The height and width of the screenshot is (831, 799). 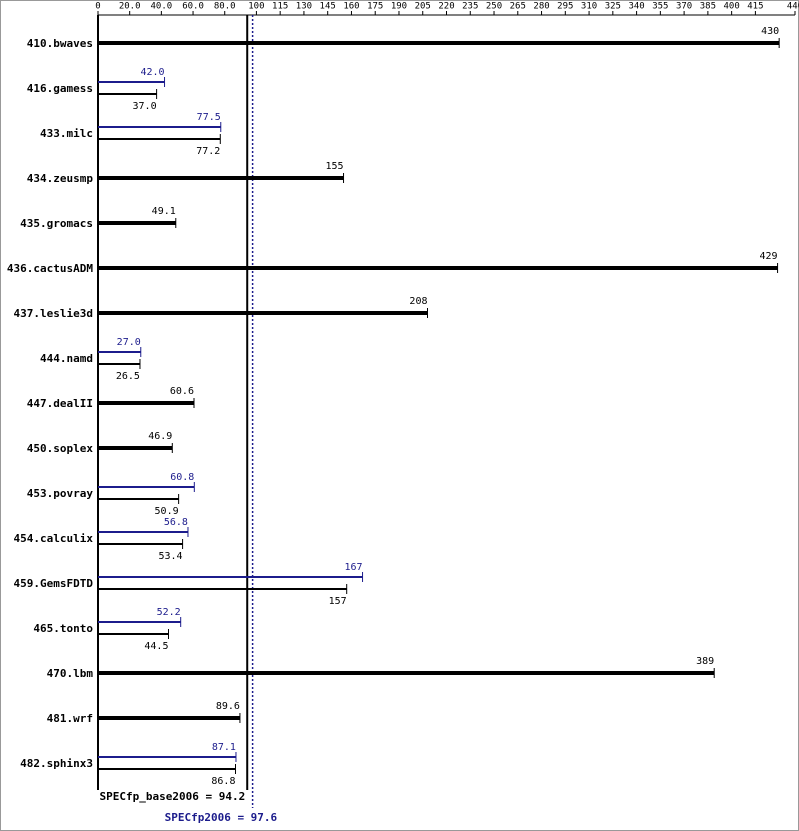 What do you see at coordinates (164, 211) in the screenshot?
I see `value-label: 49.1` at bounding box center [164, 211].